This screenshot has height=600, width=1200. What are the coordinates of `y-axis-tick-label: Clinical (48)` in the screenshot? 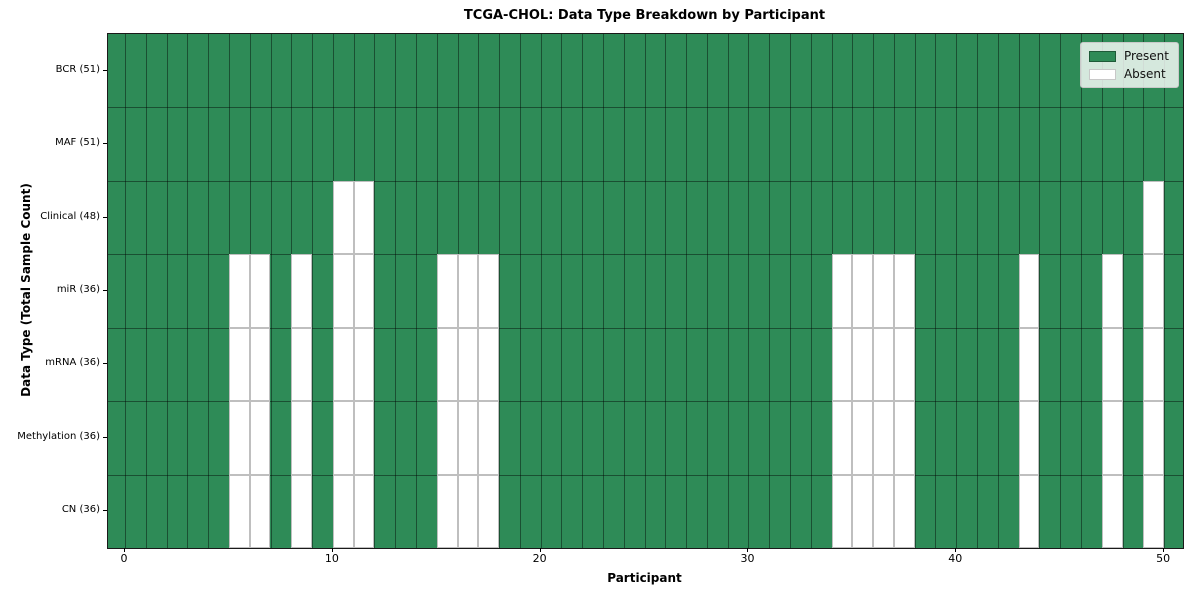 It's located at (70, 216).